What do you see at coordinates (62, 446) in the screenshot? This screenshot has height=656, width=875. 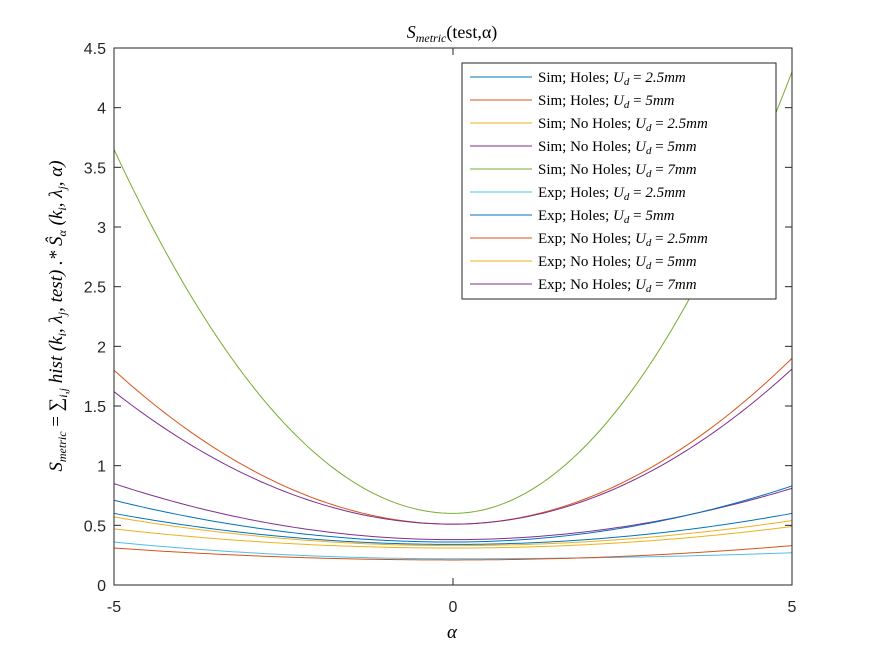 I see `ylabel-lhs-sub: metric` at bounding box center [62, 446].